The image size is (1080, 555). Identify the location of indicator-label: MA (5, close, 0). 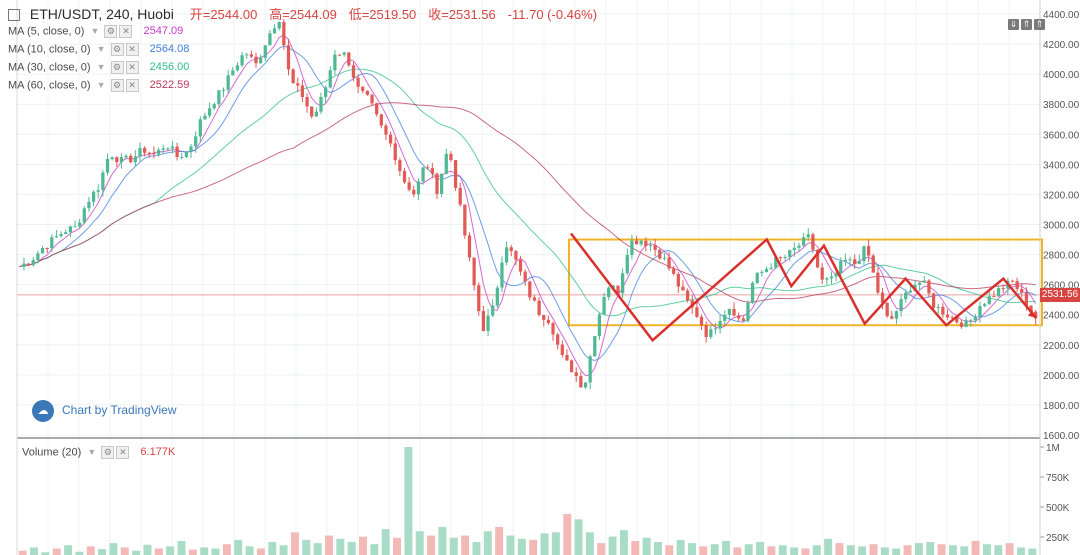
(46, 31).